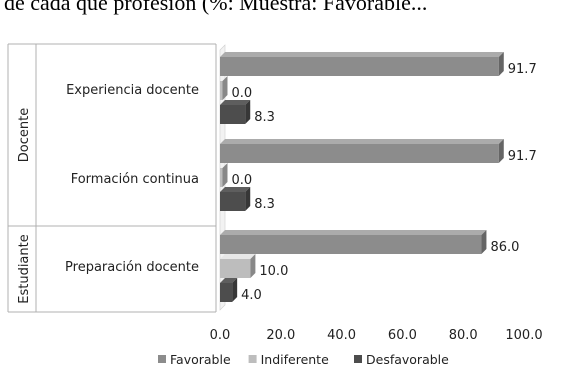 The image size is (584, 378). I want to click on category-label: Preparación docente, so click(132, 267).